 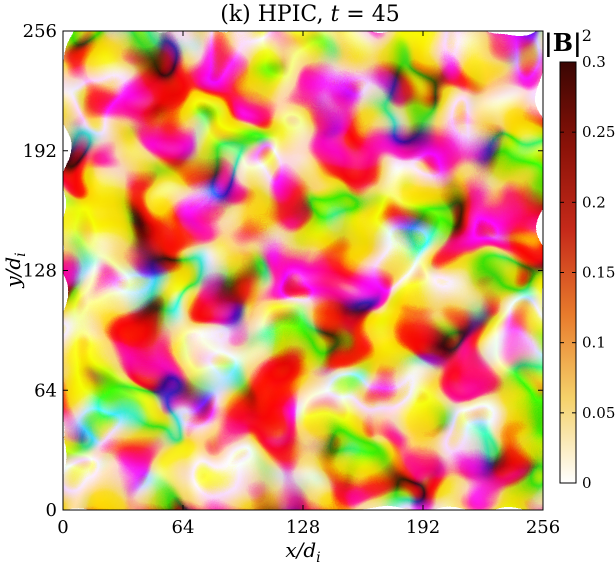 What do you see at coordinates (594, 202) in the screenshot?
I see `colorbar-tick-label: 0.2` at bounding box center [594, 202].